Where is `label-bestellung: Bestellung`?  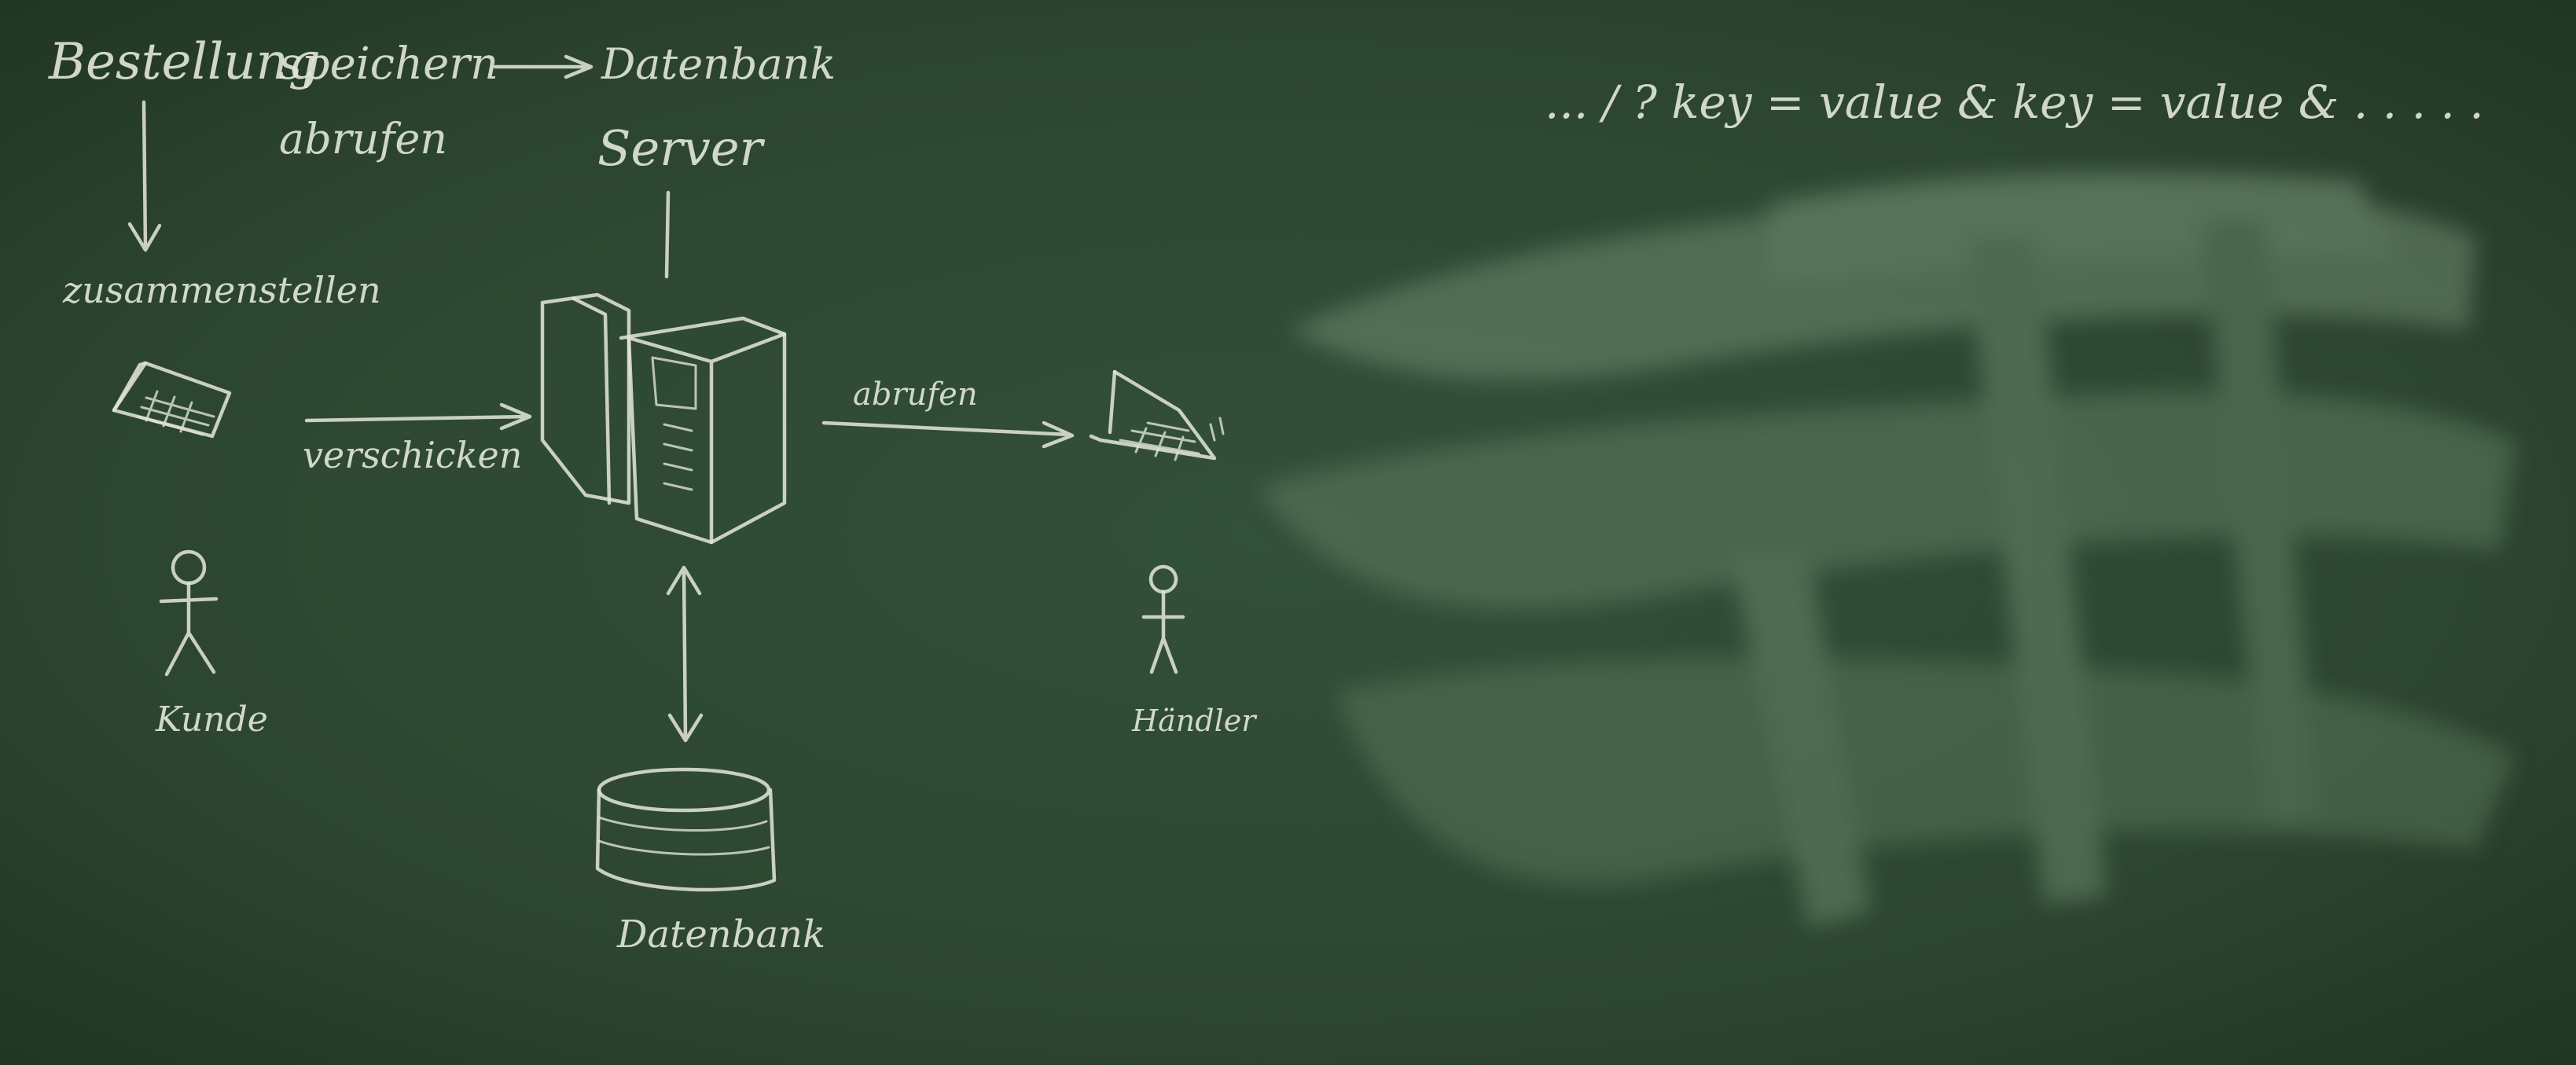
label-bestellung: Bestellung is located at coordinates (184, 62).